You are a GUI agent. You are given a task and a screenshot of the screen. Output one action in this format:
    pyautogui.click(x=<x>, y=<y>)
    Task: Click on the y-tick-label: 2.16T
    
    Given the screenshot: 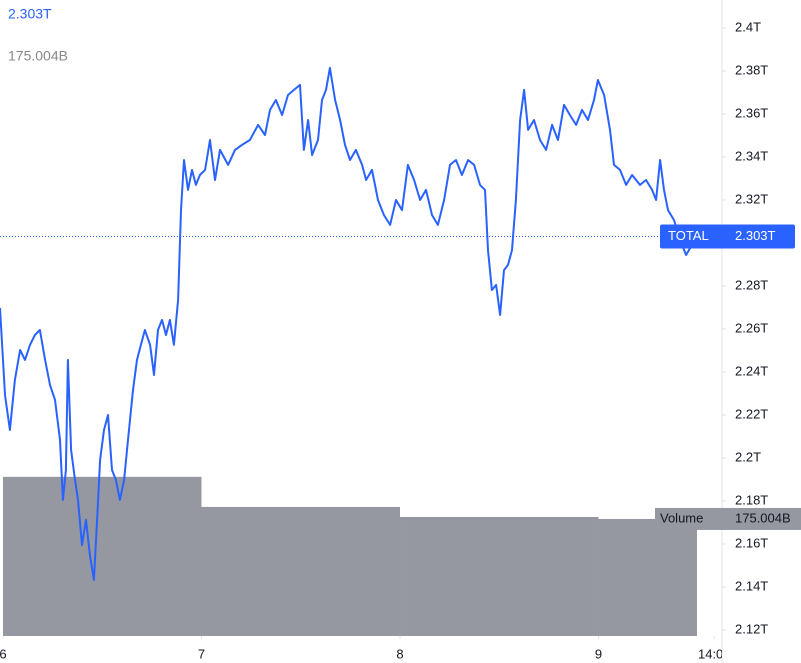 What is the action you would take?
    pyautogui.click(x=751, y=542)
    